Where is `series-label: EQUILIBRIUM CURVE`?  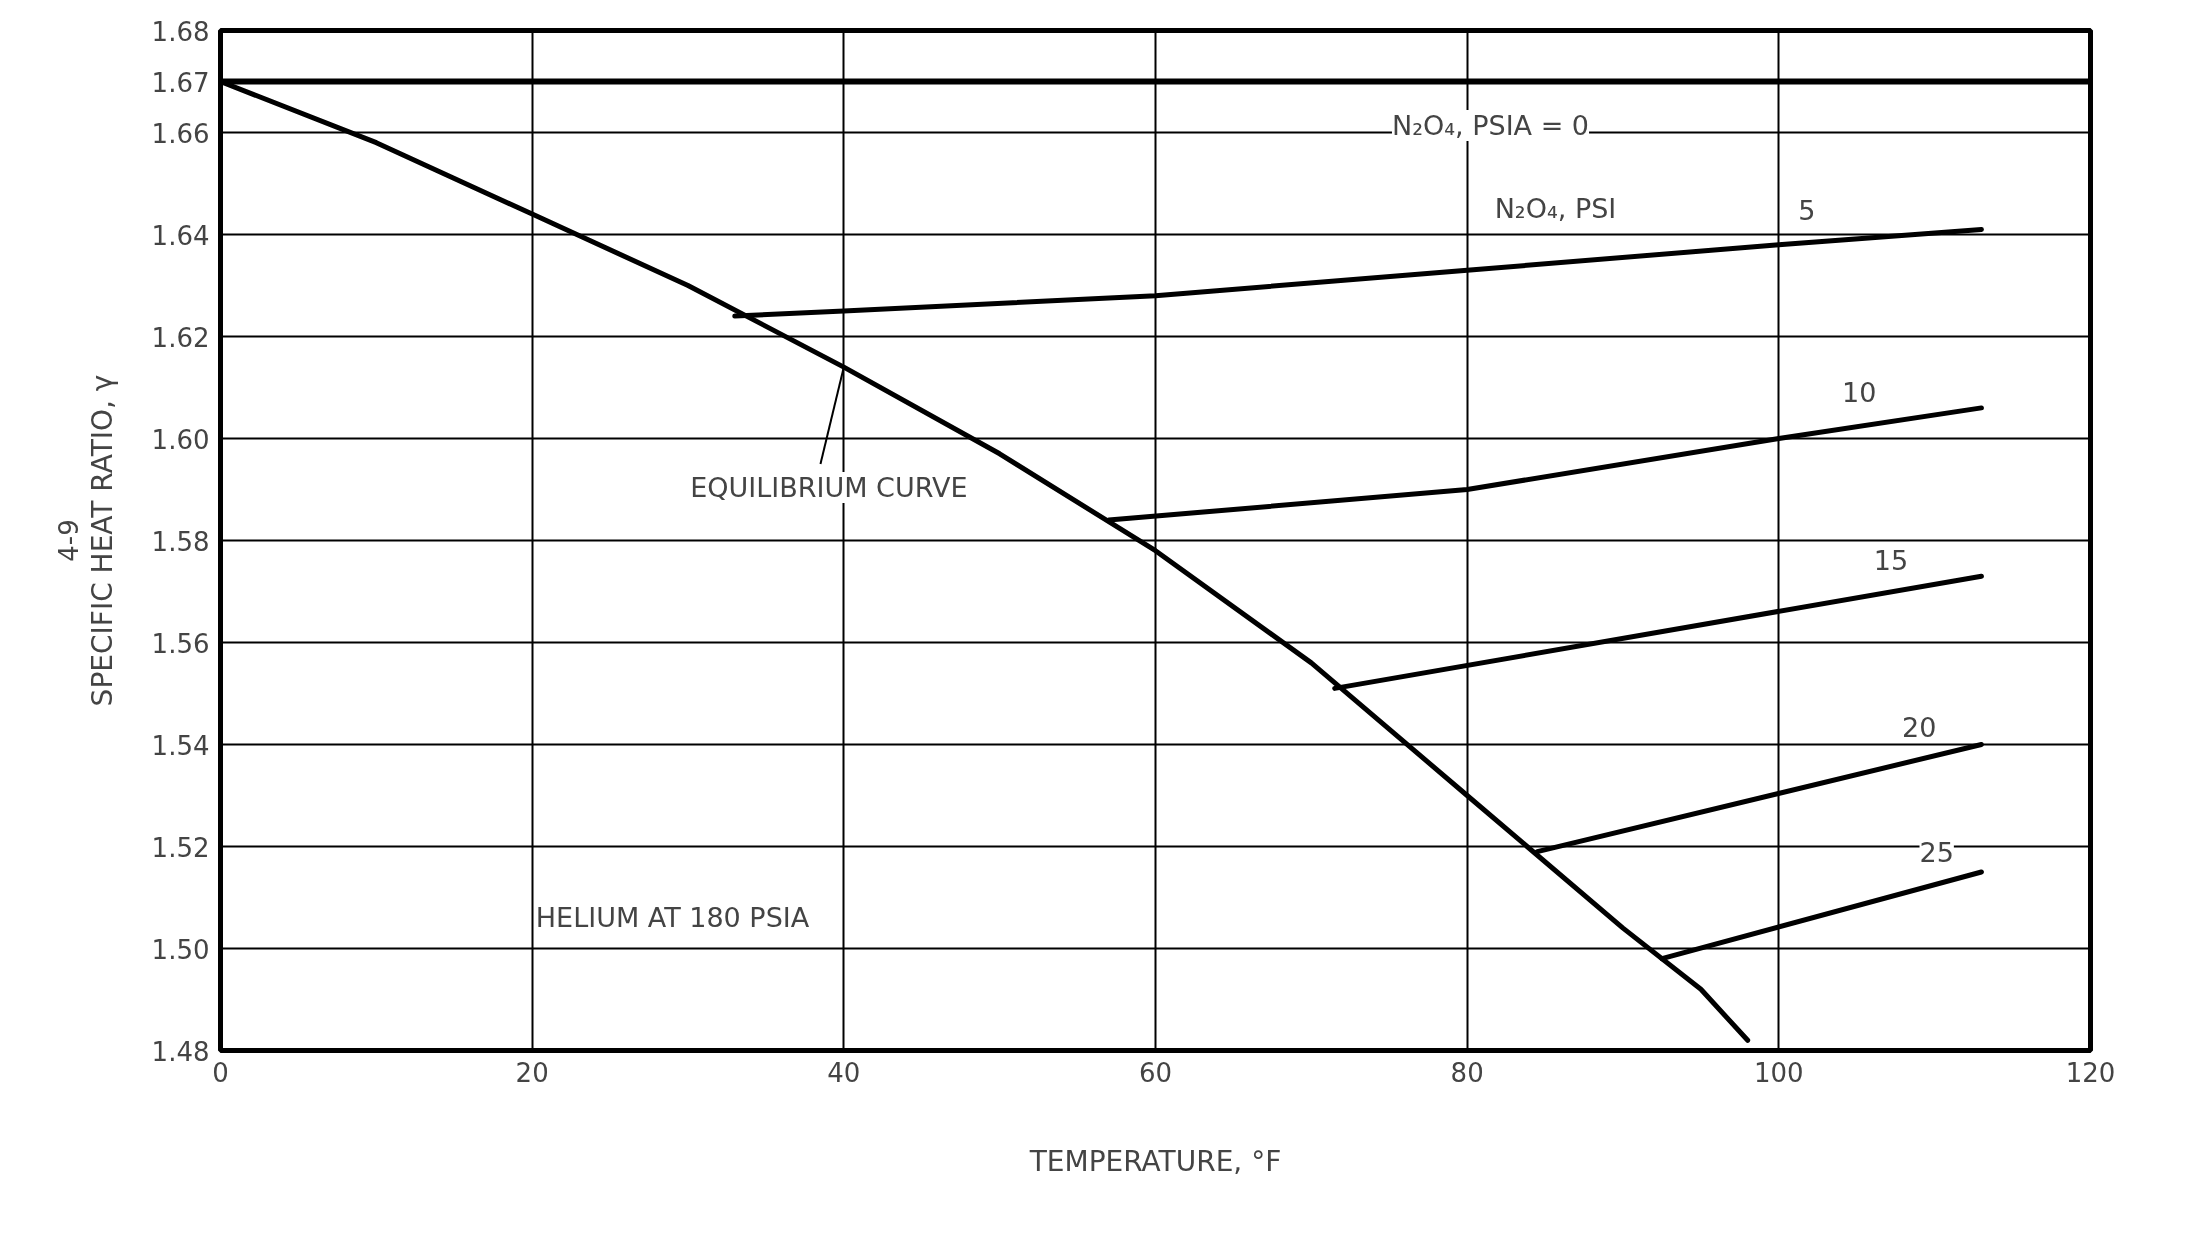
series-label: EQUILIBRIUM CURVE is located at coordinates (829, 488).